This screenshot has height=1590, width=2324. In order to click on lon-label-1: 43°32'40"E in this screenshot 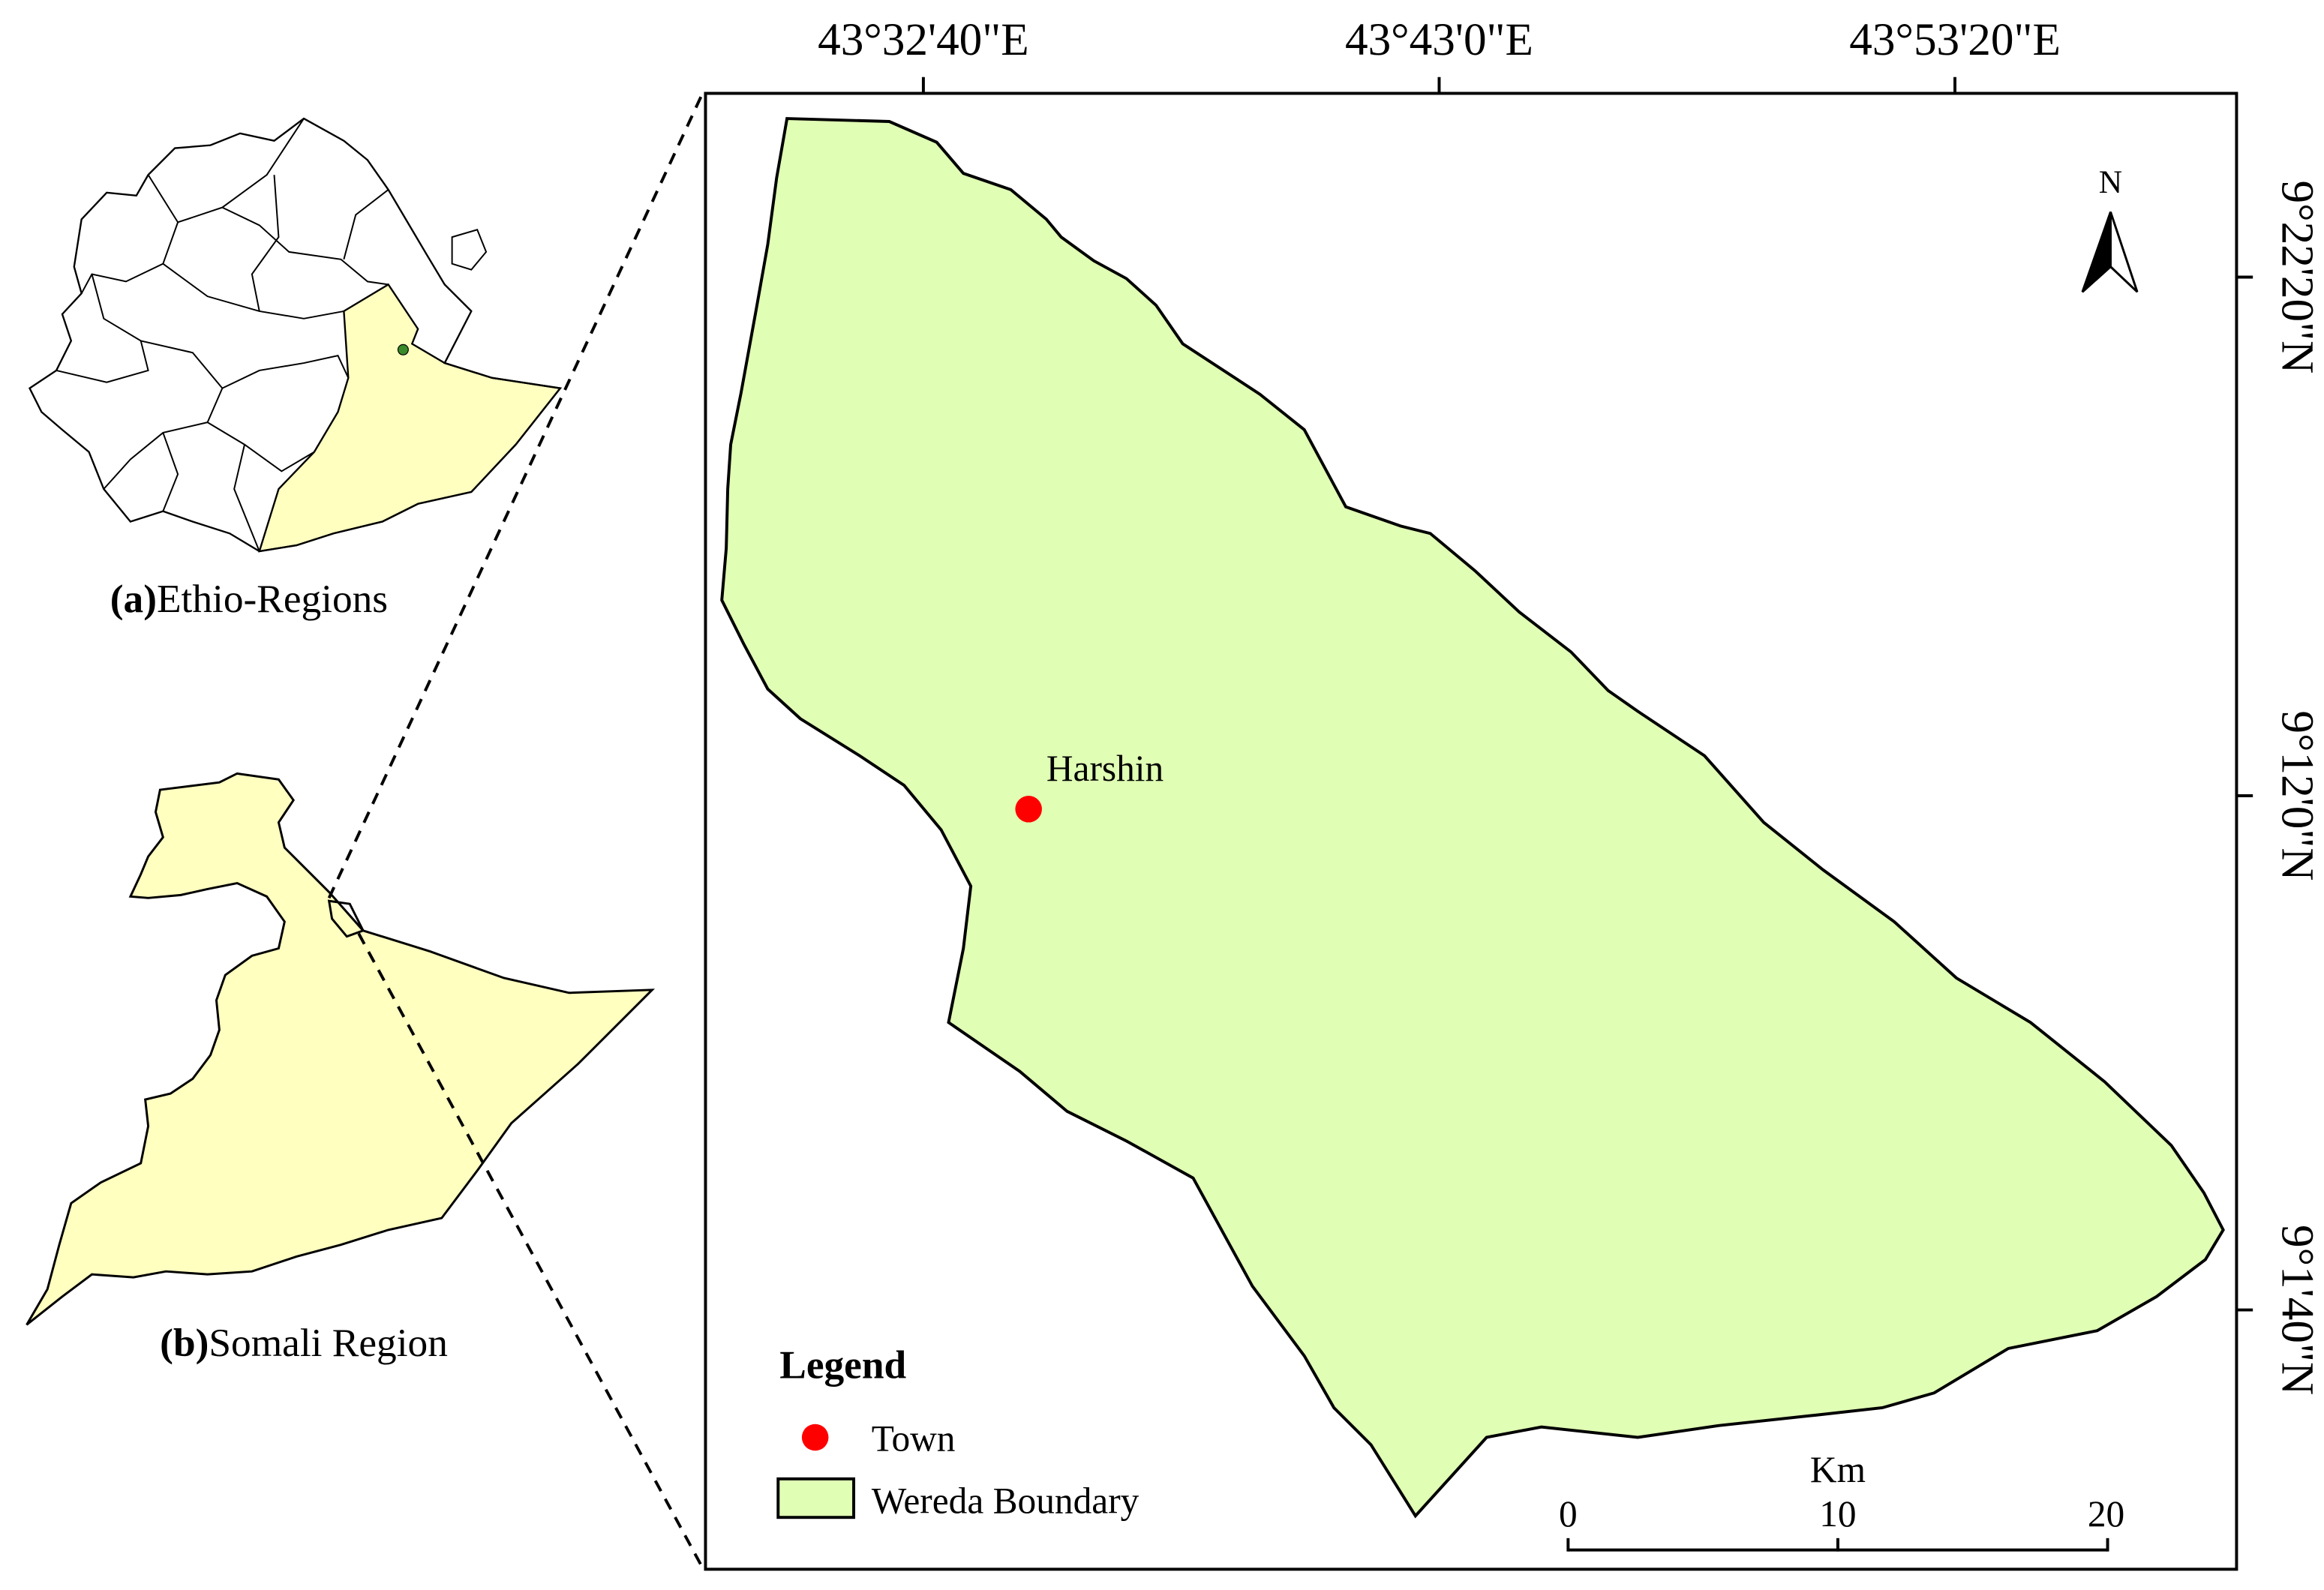, I will do `click(923, 39)`.